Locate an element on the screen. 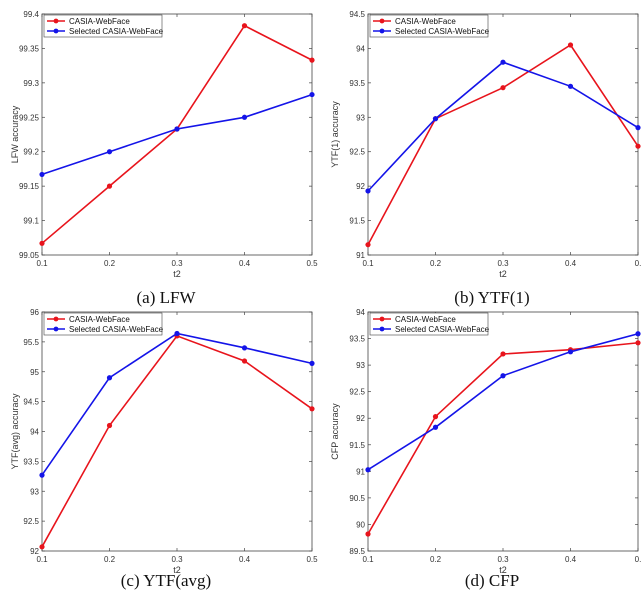  y-tick-label: 90.5 is located at coordinates (357, 498).